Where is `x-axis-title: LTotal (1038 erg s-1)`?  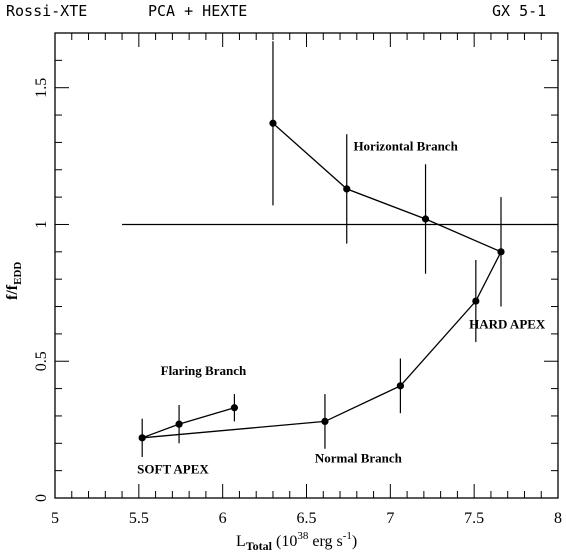 x-axis-title: LTotal (1038 erg s-1) is located at coordinates (296, 541).